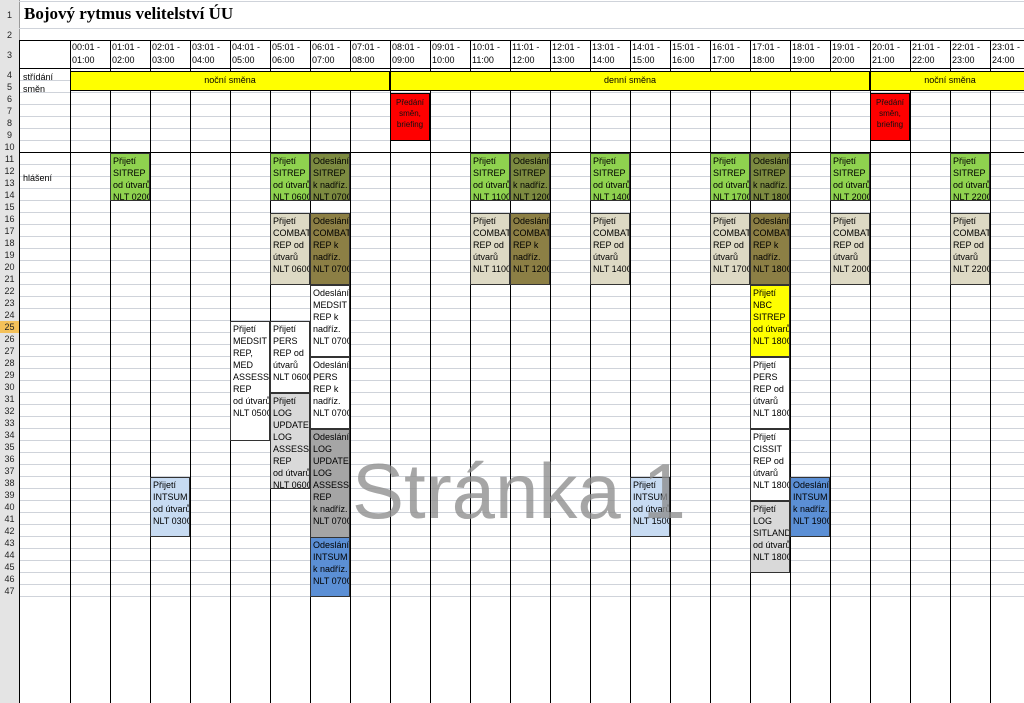 The width and height of the screenshot is (1024, 703). Describe the element at coordinates (9, 459) in the screenshot. I see `row-number: 36` at that location.